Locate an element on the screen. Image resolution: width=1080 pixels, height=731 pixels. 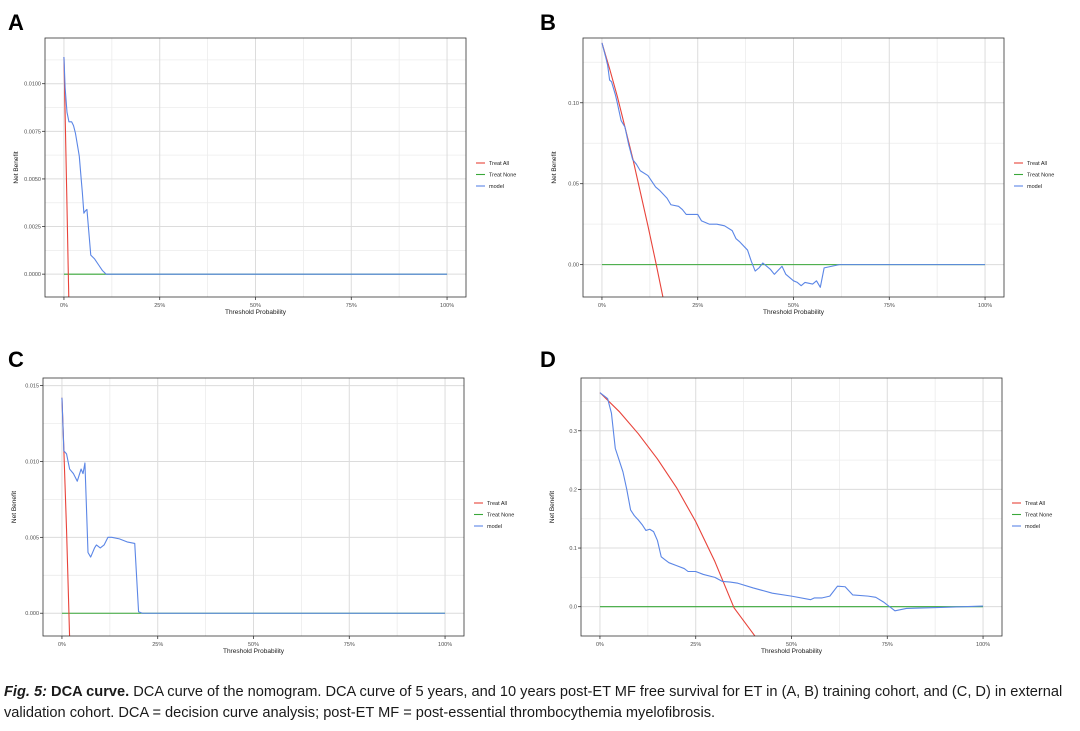
panel-b-series-model is located at coordinates (793, 165).